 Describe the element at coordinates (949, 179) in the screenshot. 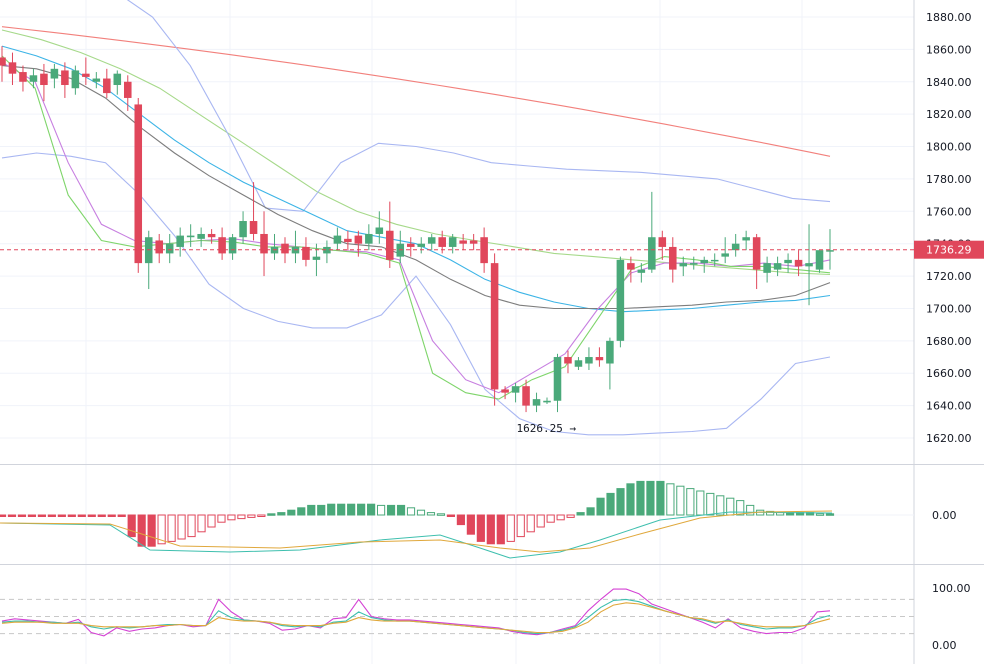

I see `price-tick-label: 1780.00` at that location.